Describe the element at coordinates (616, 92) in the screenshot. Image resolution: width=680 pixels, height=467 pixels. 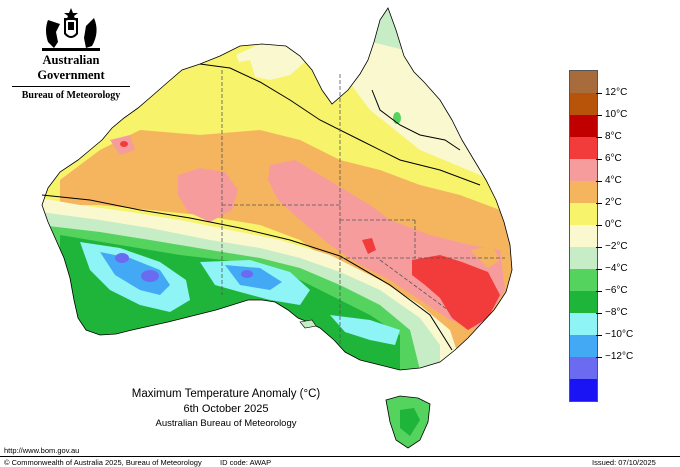
I see `legend-label: 12°C` at that location.